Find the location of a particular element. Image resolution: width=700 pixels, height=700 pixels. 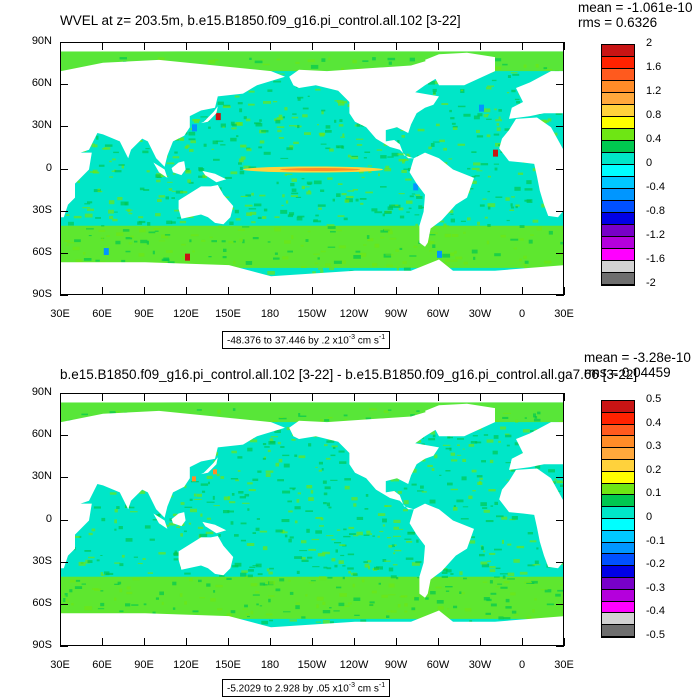

y-tick-label: 30N is located at coordinates (41, 476).